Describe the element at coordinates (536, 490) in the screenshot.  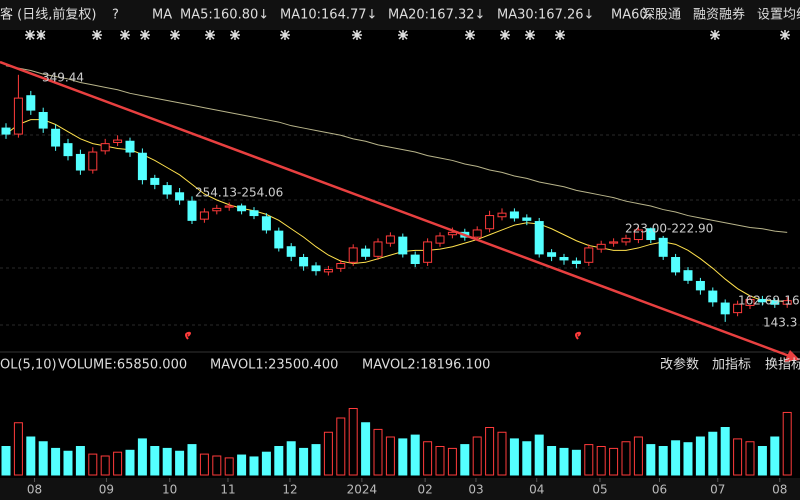
I see `x-tick-label: 04` at that location.